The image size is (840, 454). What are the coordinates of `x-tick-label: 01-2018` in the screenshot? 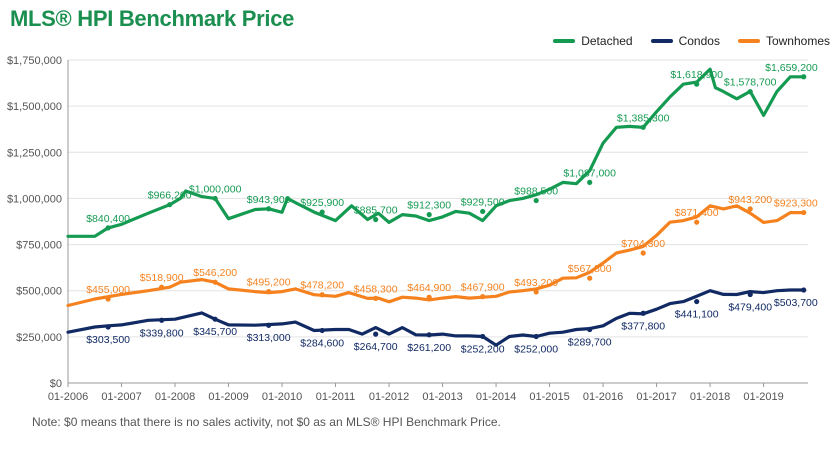 It's located at (710, 397).